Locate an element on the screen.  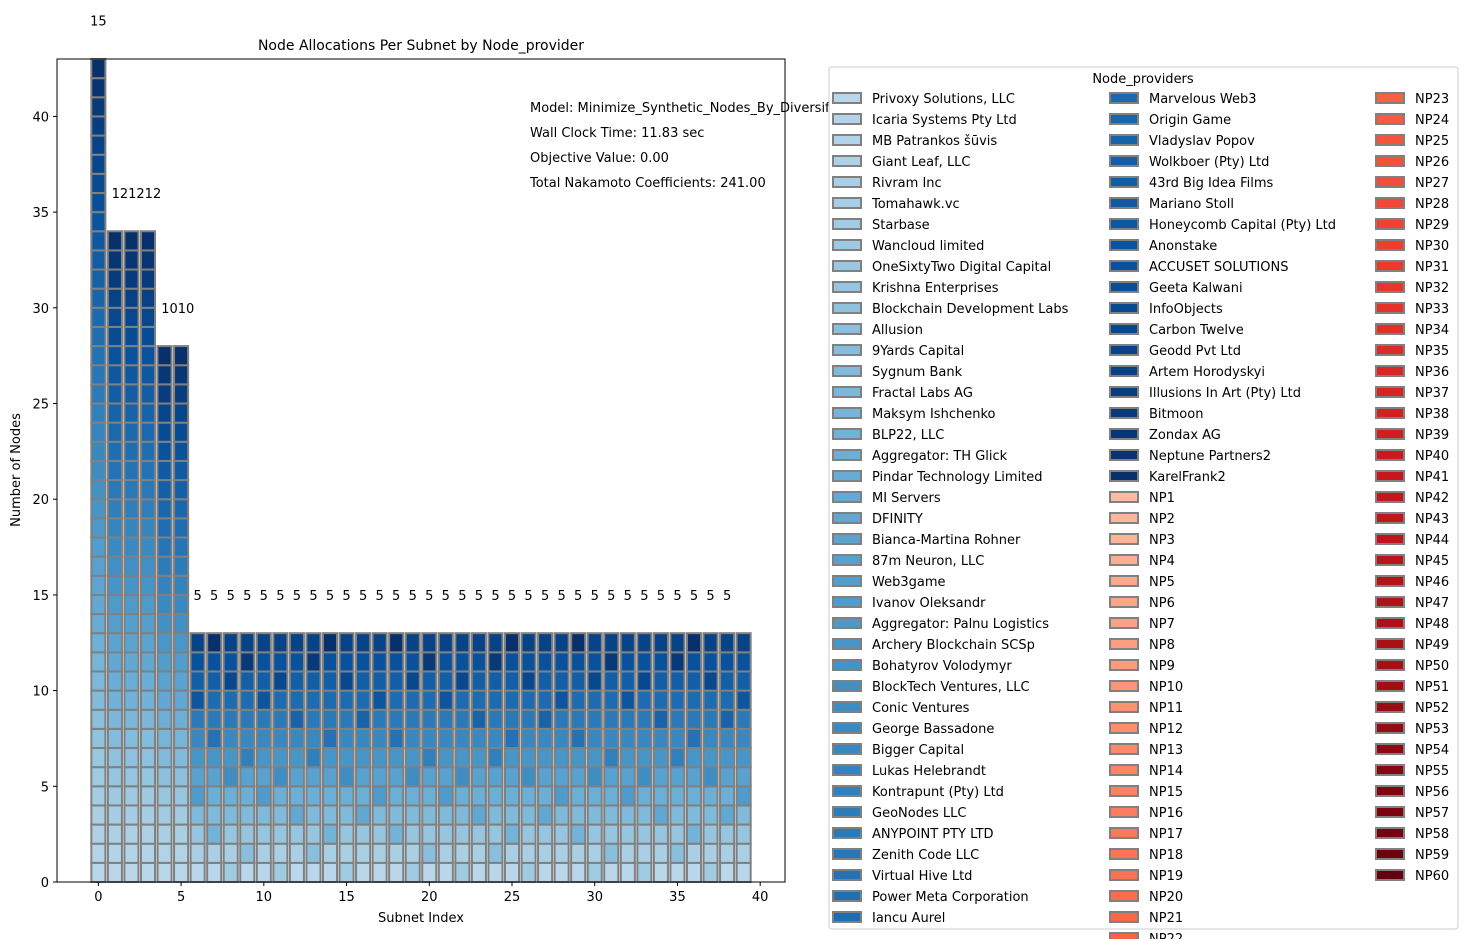
legend-label: DFINITY is located at coordinates (897, 519).